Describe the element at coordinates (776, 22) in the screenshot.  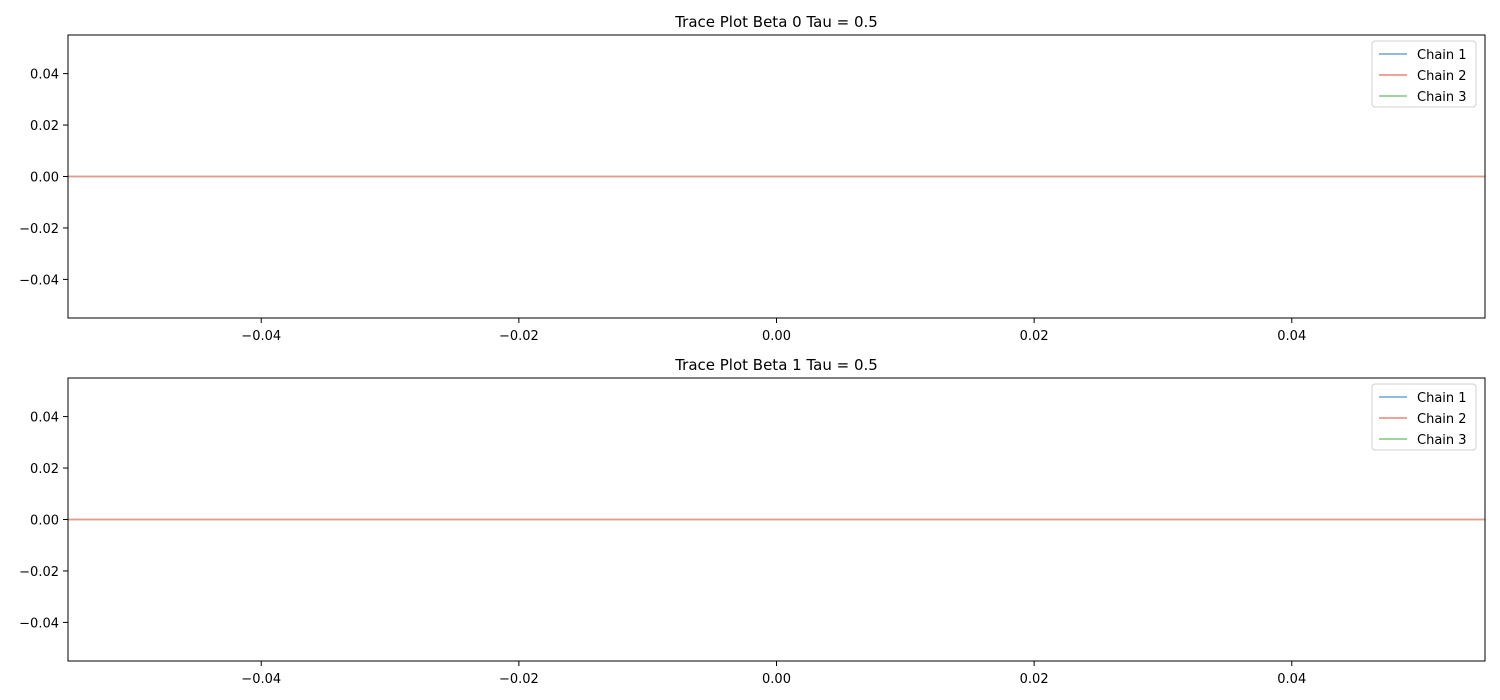
I see `chart-title: Trace Plot Beta 0 Tau = 0.5` at that location.